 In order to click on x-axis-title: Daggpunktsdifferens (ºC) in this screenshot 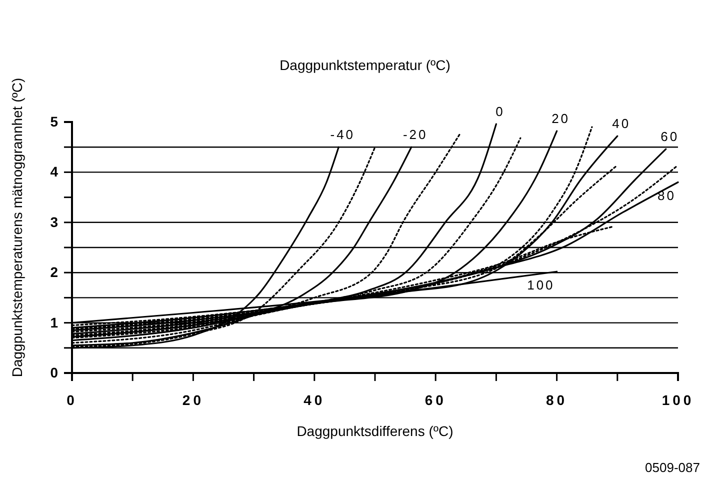, I will do `click(375, 431)`.